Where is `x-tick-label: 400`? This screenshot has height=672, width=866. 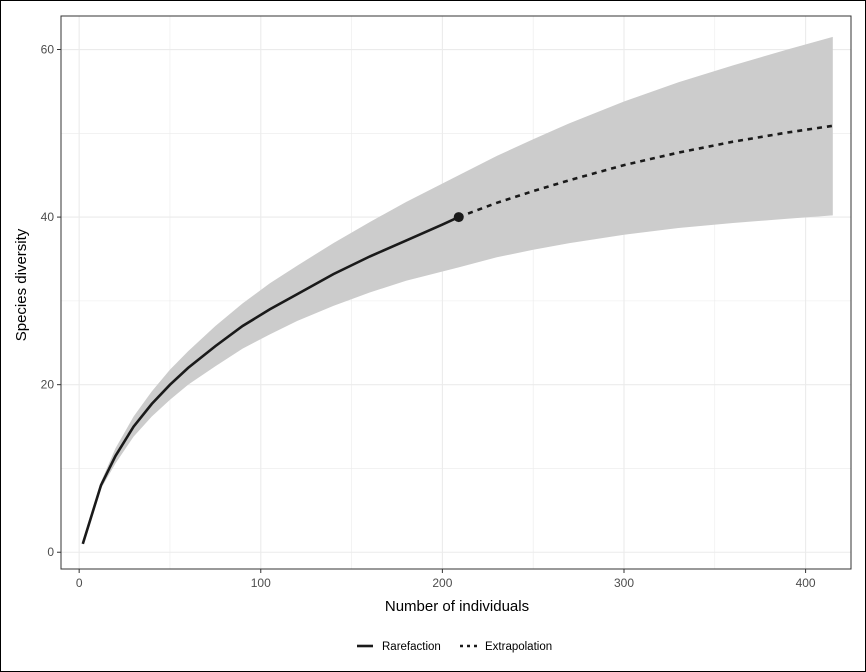 x-tick-label: 400 is located at coordinates (806, 583).